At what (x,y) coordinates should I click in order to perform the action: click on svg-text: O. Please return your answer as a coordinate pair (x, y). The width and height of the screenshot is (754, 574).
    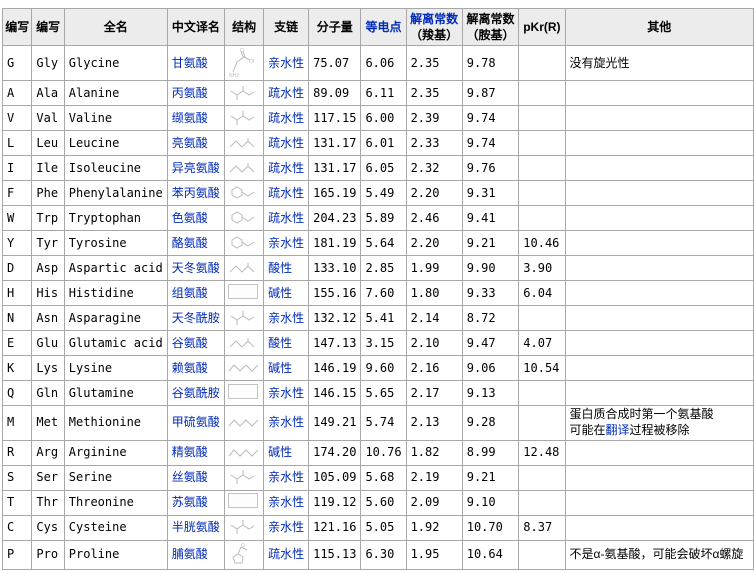
    Looking at the image, I should click on (243, 546).